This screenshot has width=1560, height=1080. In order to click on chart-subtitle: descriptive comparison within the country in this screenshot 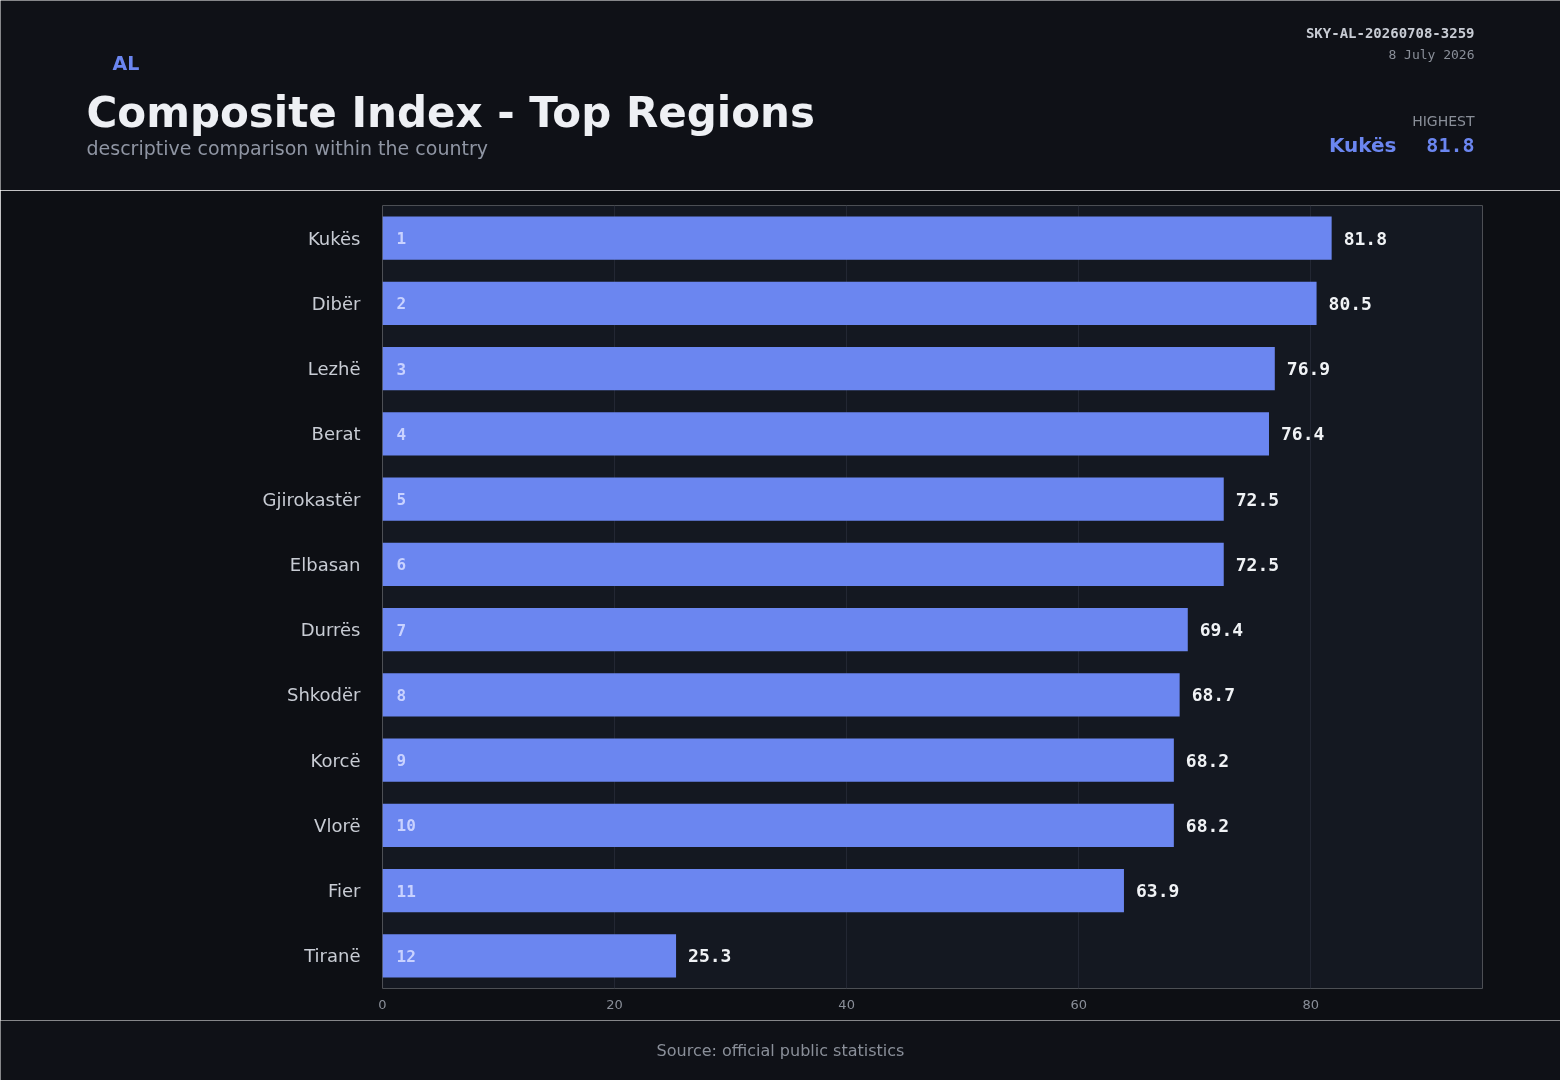, I will do `click(287, 147)`.